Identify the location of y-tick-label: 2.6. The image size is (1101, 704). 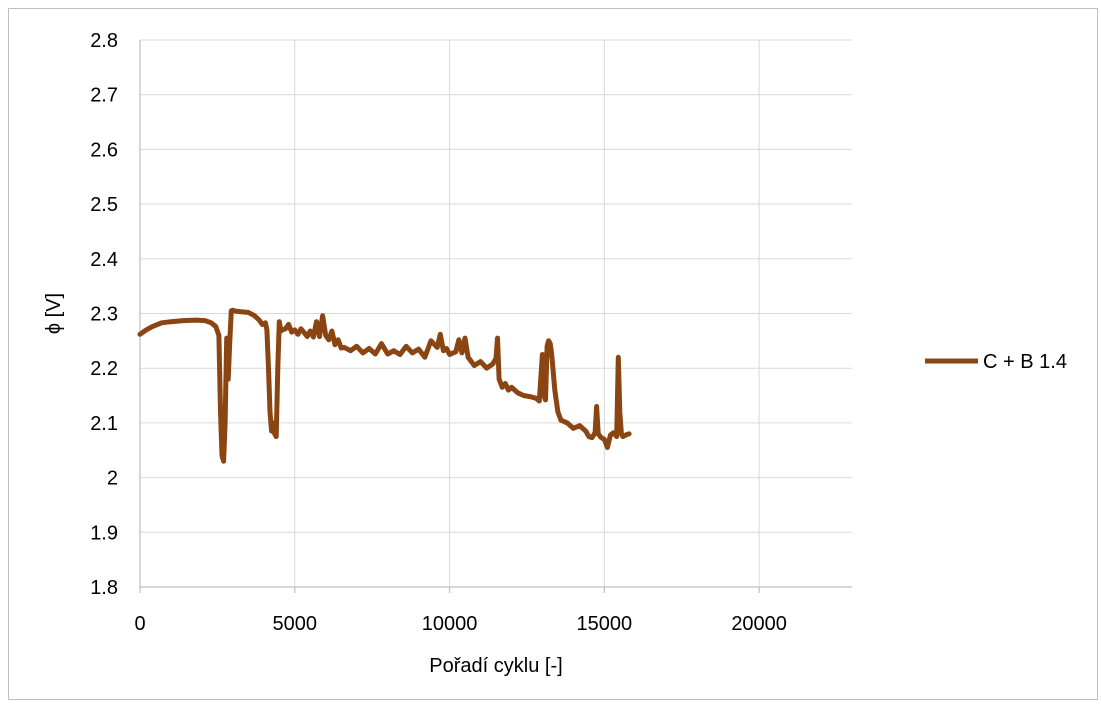
(104, 150).